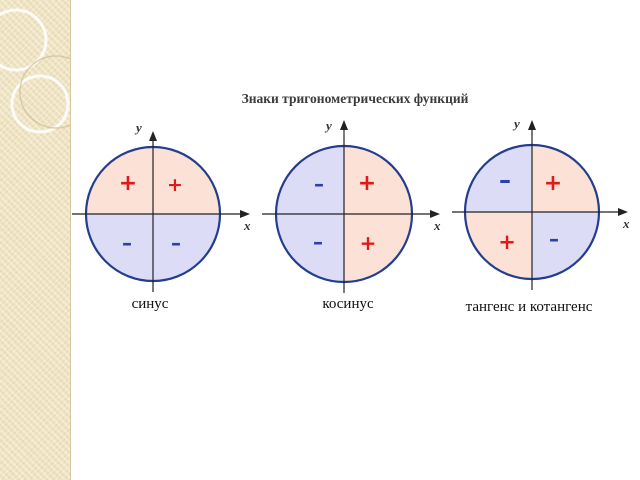 The width and height of the screenshot is (640, 480). What do you see at coordinates (35, 240) in the screenshot?
I see `decorative-side-strip` at bounding box center [35, 240].